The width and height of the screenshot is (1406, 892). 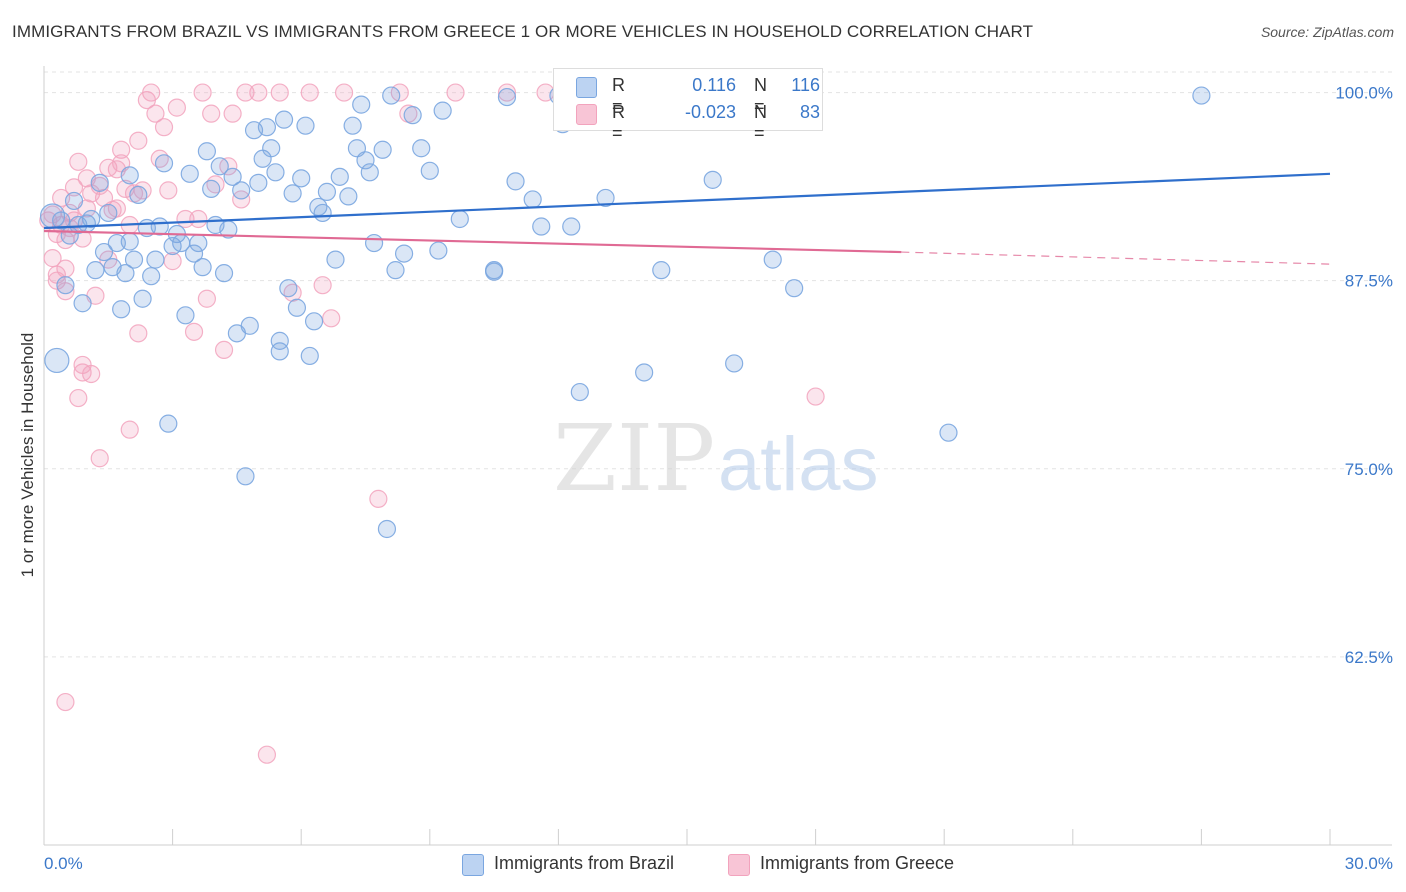 I want to click on watermark: ZIP atlas, so click(x=716, y=458).